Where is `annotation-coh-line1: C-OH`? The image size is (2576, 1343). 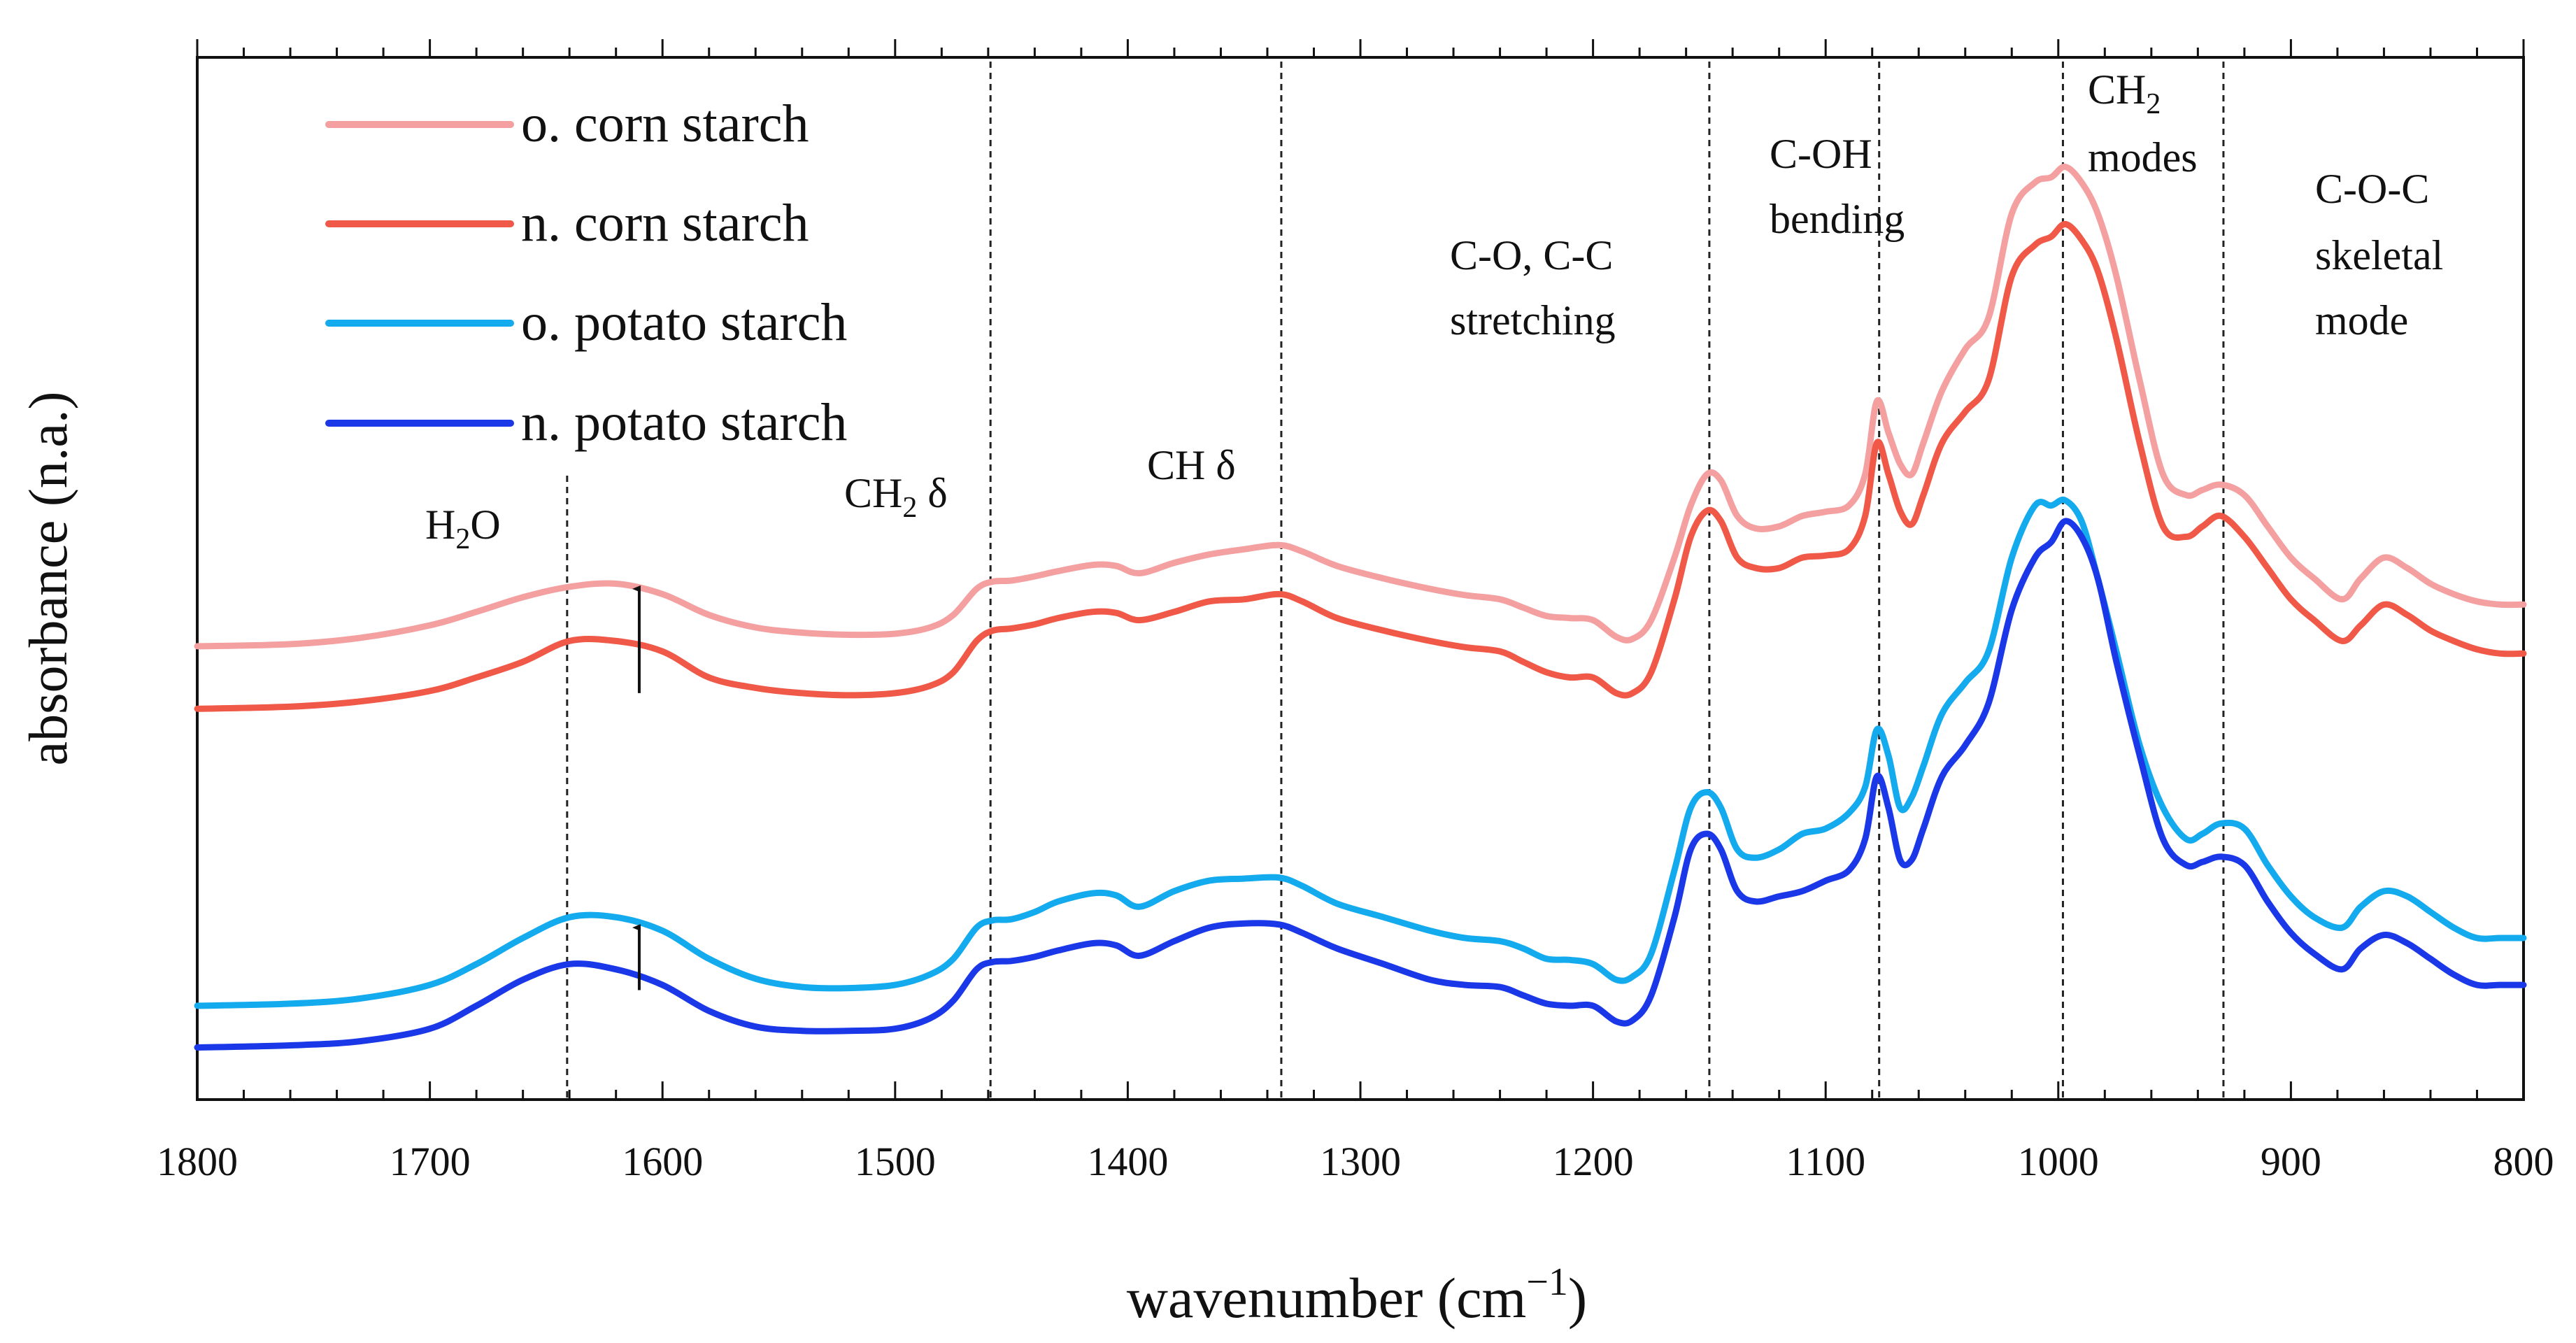
annotation-coh-line1: C-OH is located at coordinates (1821, 154).